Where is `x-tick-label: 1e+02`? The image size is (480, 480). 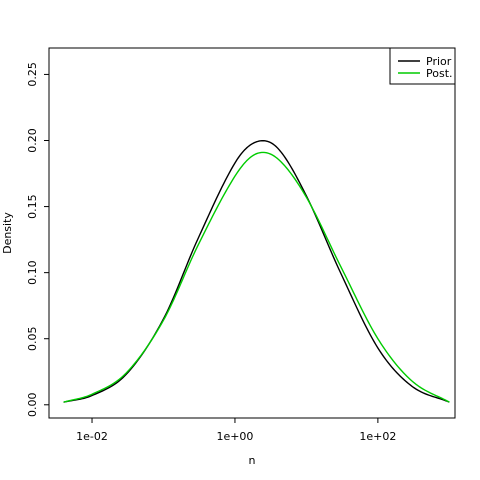
x-tick-label: 1e+02 is located at coordinates (377, 436).